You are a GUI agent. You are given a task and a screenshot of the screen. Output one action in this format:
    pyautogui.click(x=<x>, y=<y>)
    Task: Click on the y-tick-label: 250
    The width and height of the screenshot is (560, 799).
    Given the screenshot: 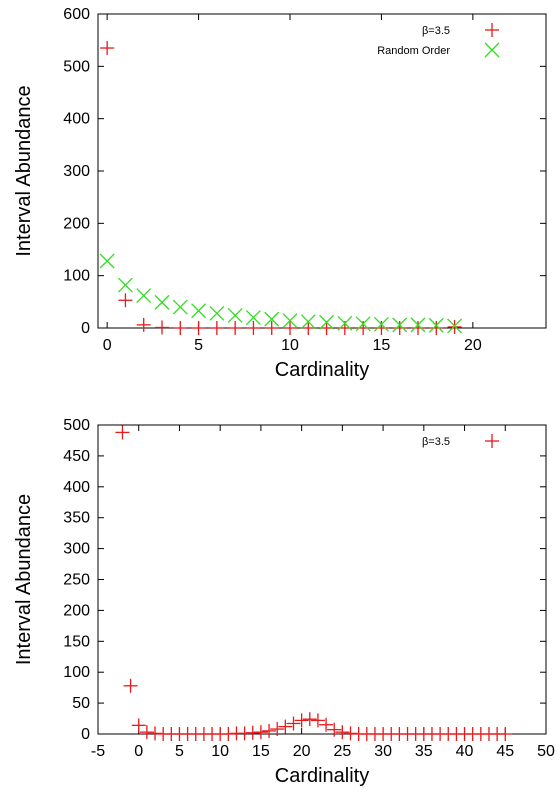 What is the action you would take?
    pyautogui.click(x=76, y=580)
    